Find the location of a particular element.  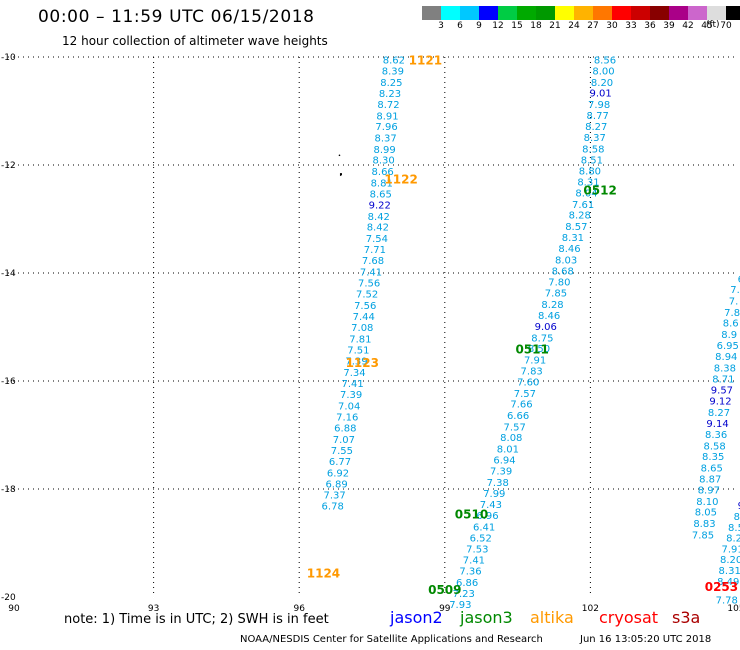

wave-height-reading: 7.66 is located at coordinates (521, 405).